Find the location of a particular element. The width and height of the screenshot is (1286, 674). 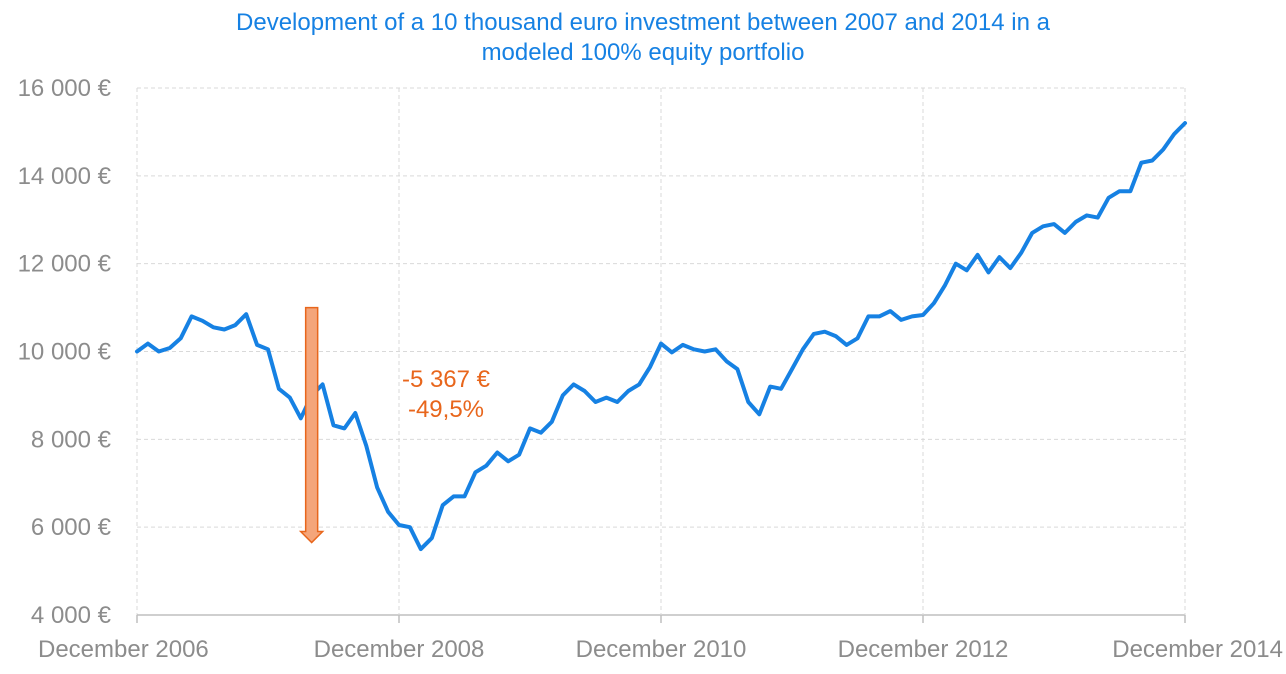

y-tick-label: 8 000 € is located at coordinates (71, 439).